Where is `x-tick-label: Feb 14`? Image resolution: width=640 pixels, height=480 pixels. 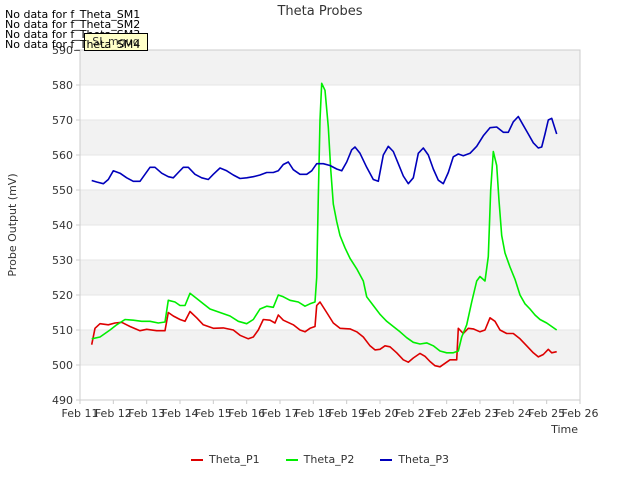
x-tick-label: Feb 14 is located at coordinates (180, 413).